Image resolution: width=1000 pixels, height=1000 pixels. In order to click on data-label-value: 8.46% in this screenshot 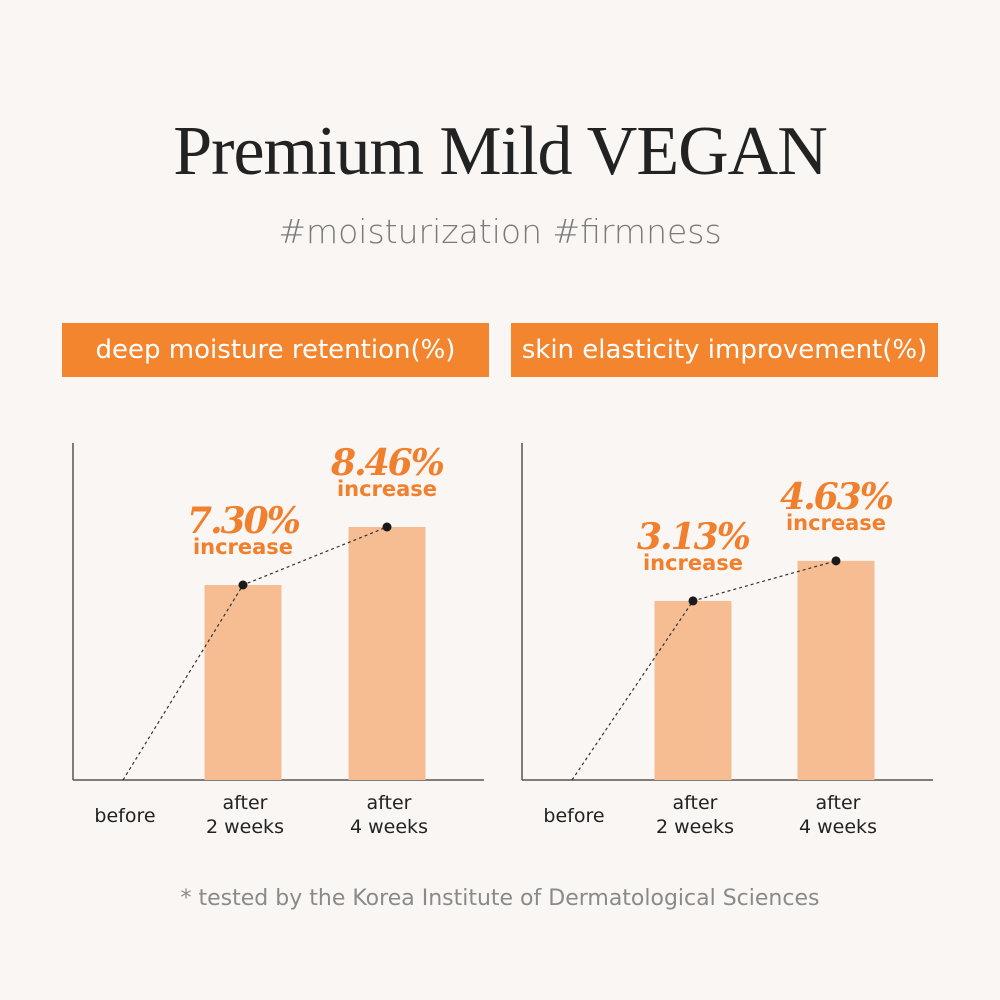, I will do `click(387, 463)`.